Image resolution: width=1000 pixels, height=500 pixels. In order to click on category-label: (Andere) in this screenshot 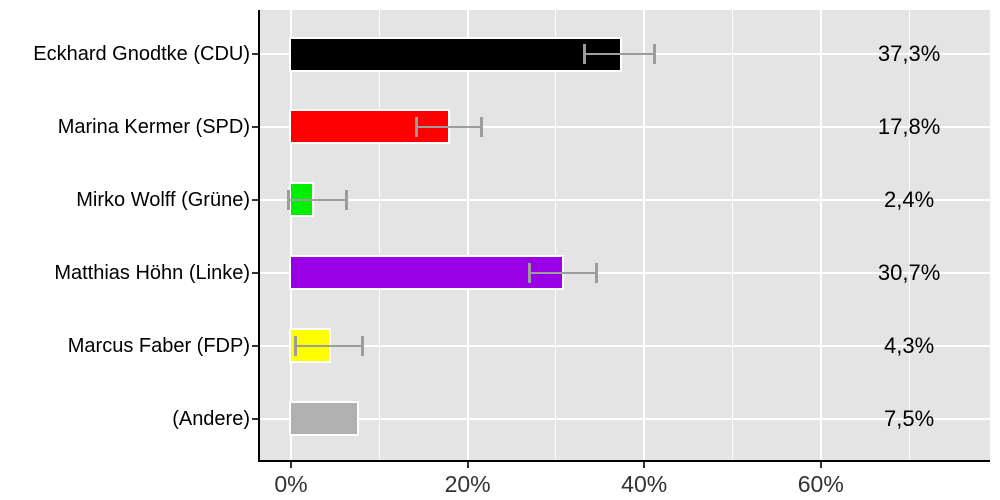, I will do `click(211, 418)`.